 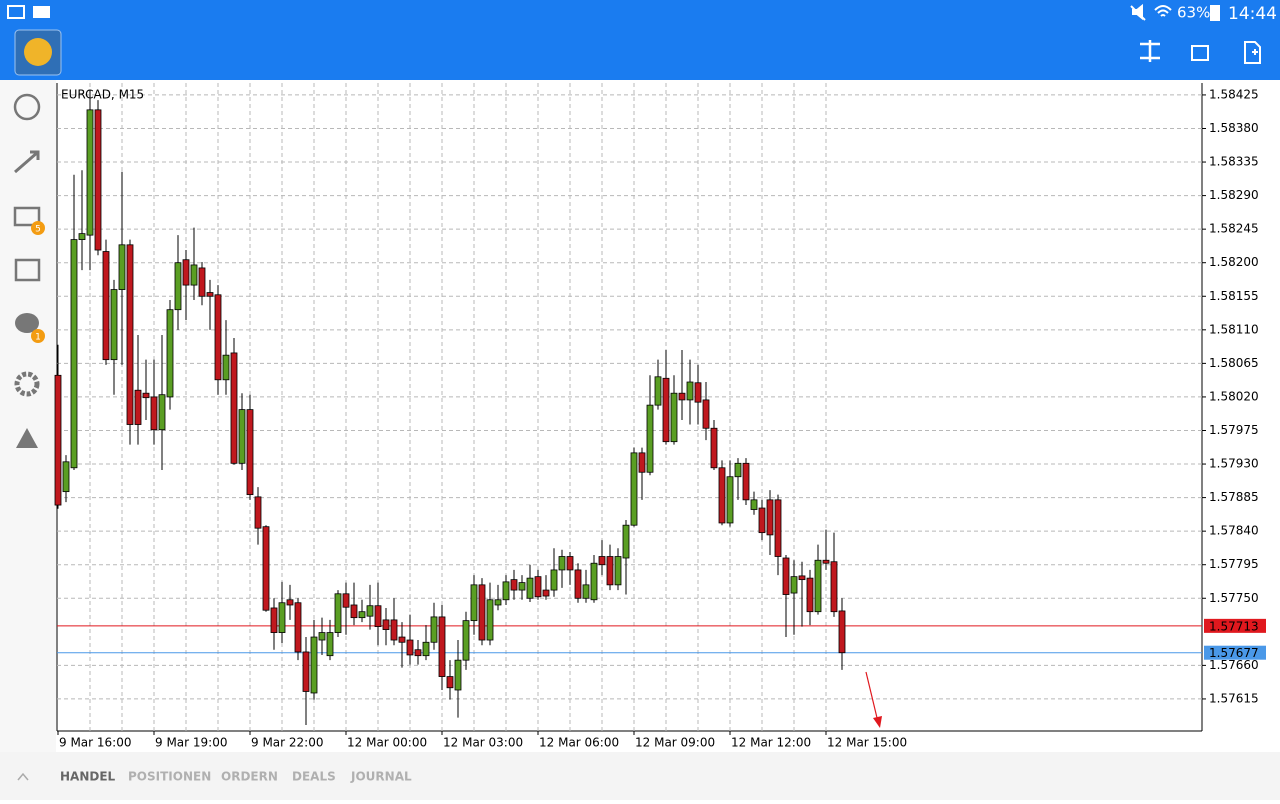 What do you see at coordinates (287, 743) in the screenshot?
I see `x-tick-label: 9 Mar 22:00` at bounding box center [287, 743].